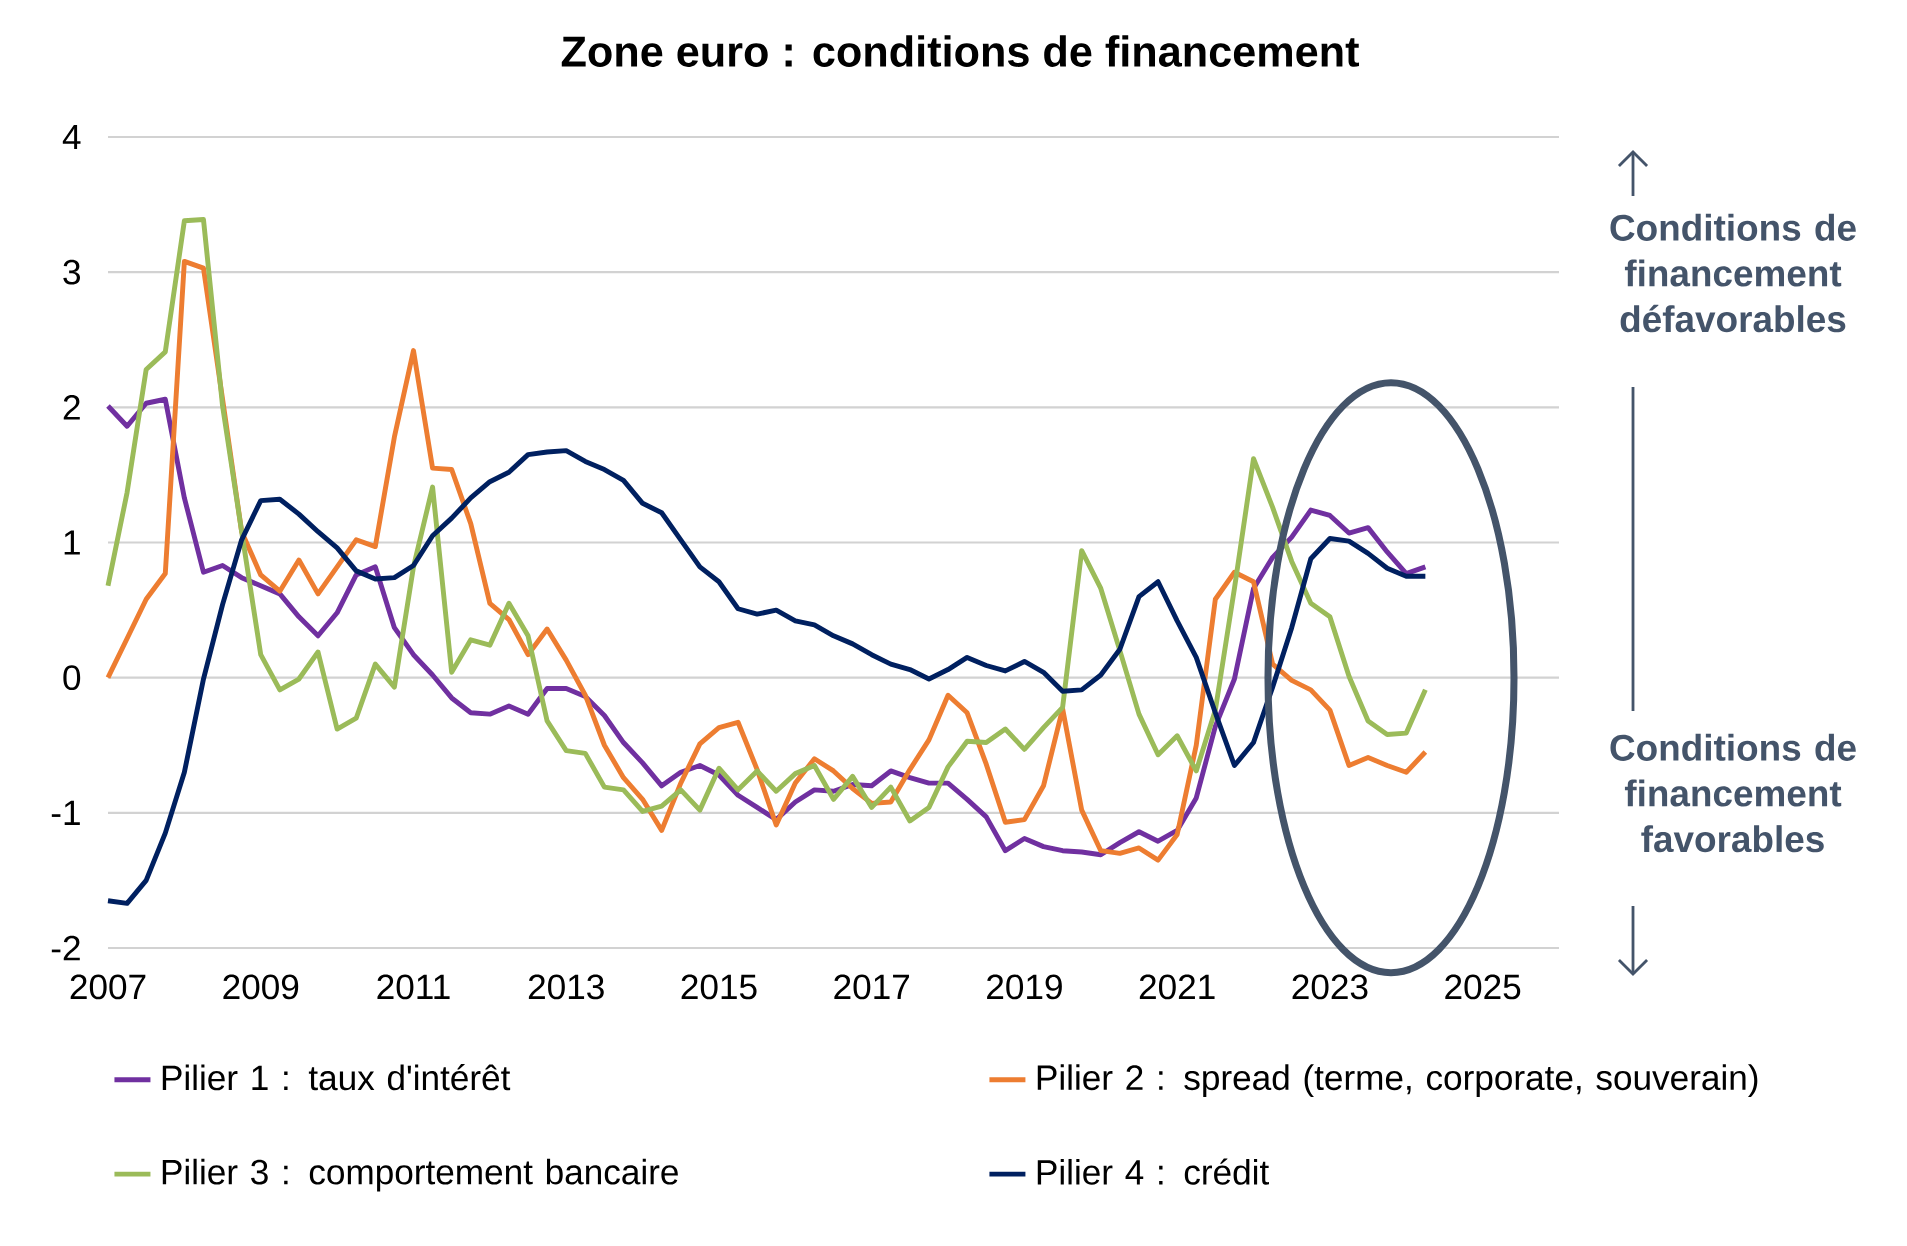 This screenshot has width=1907, height=1246. What do you see at coordinates (566, 987) in the screenshot?
I see `x-tick-label: 2013` at bounding box center [566, 987].